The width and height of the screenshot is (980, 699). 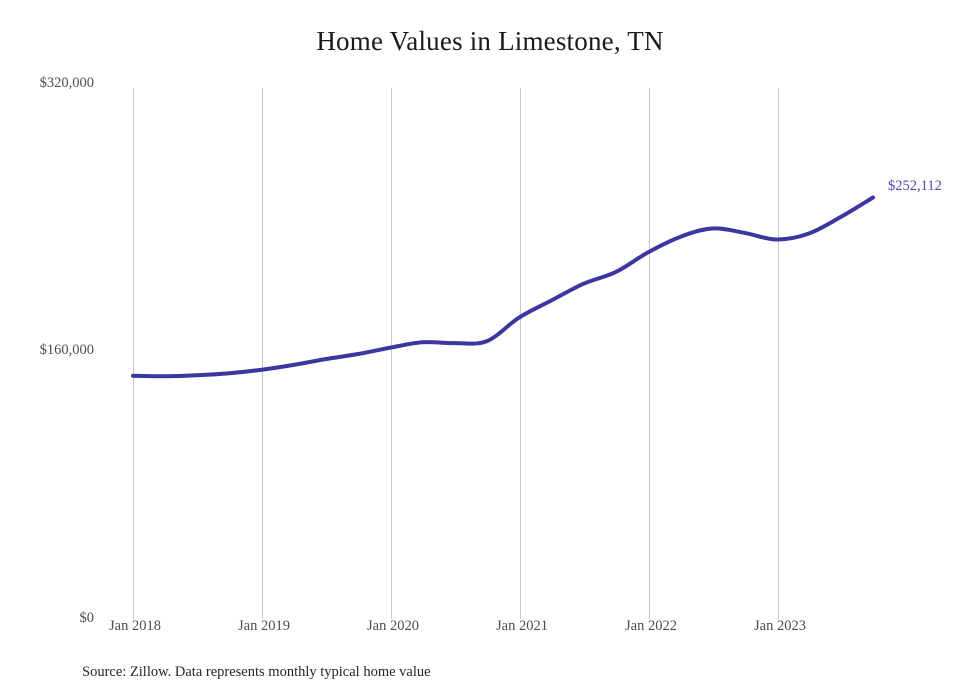 I want to click on gridline-jan-2019, so click(x=262, y=353).